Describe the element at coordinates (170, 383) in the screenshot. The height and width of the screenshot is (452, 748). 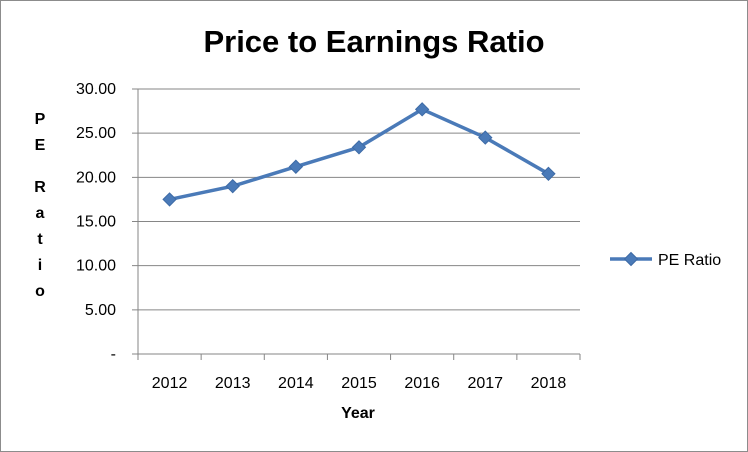
I see `x-tick-label: 2012` at that location.